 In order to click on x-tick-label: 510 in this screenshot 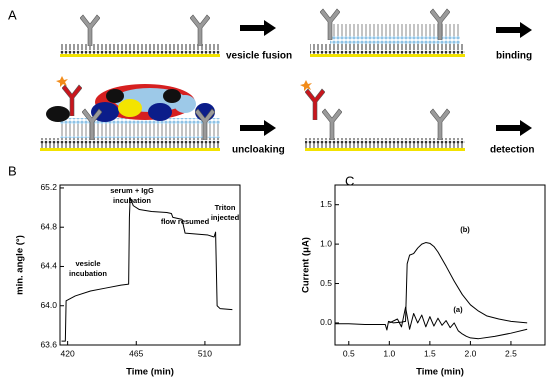, I will do `click(205, 353)`.